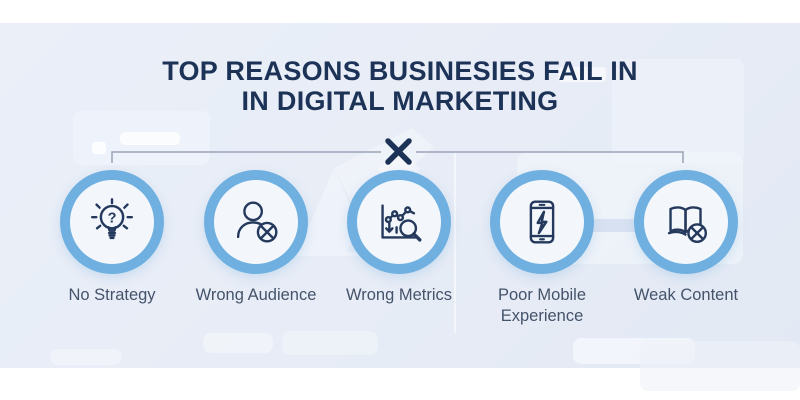 The height and width of the screenshot is (400, 800). I want to click on book-rejected-icon, so click(686, 222).